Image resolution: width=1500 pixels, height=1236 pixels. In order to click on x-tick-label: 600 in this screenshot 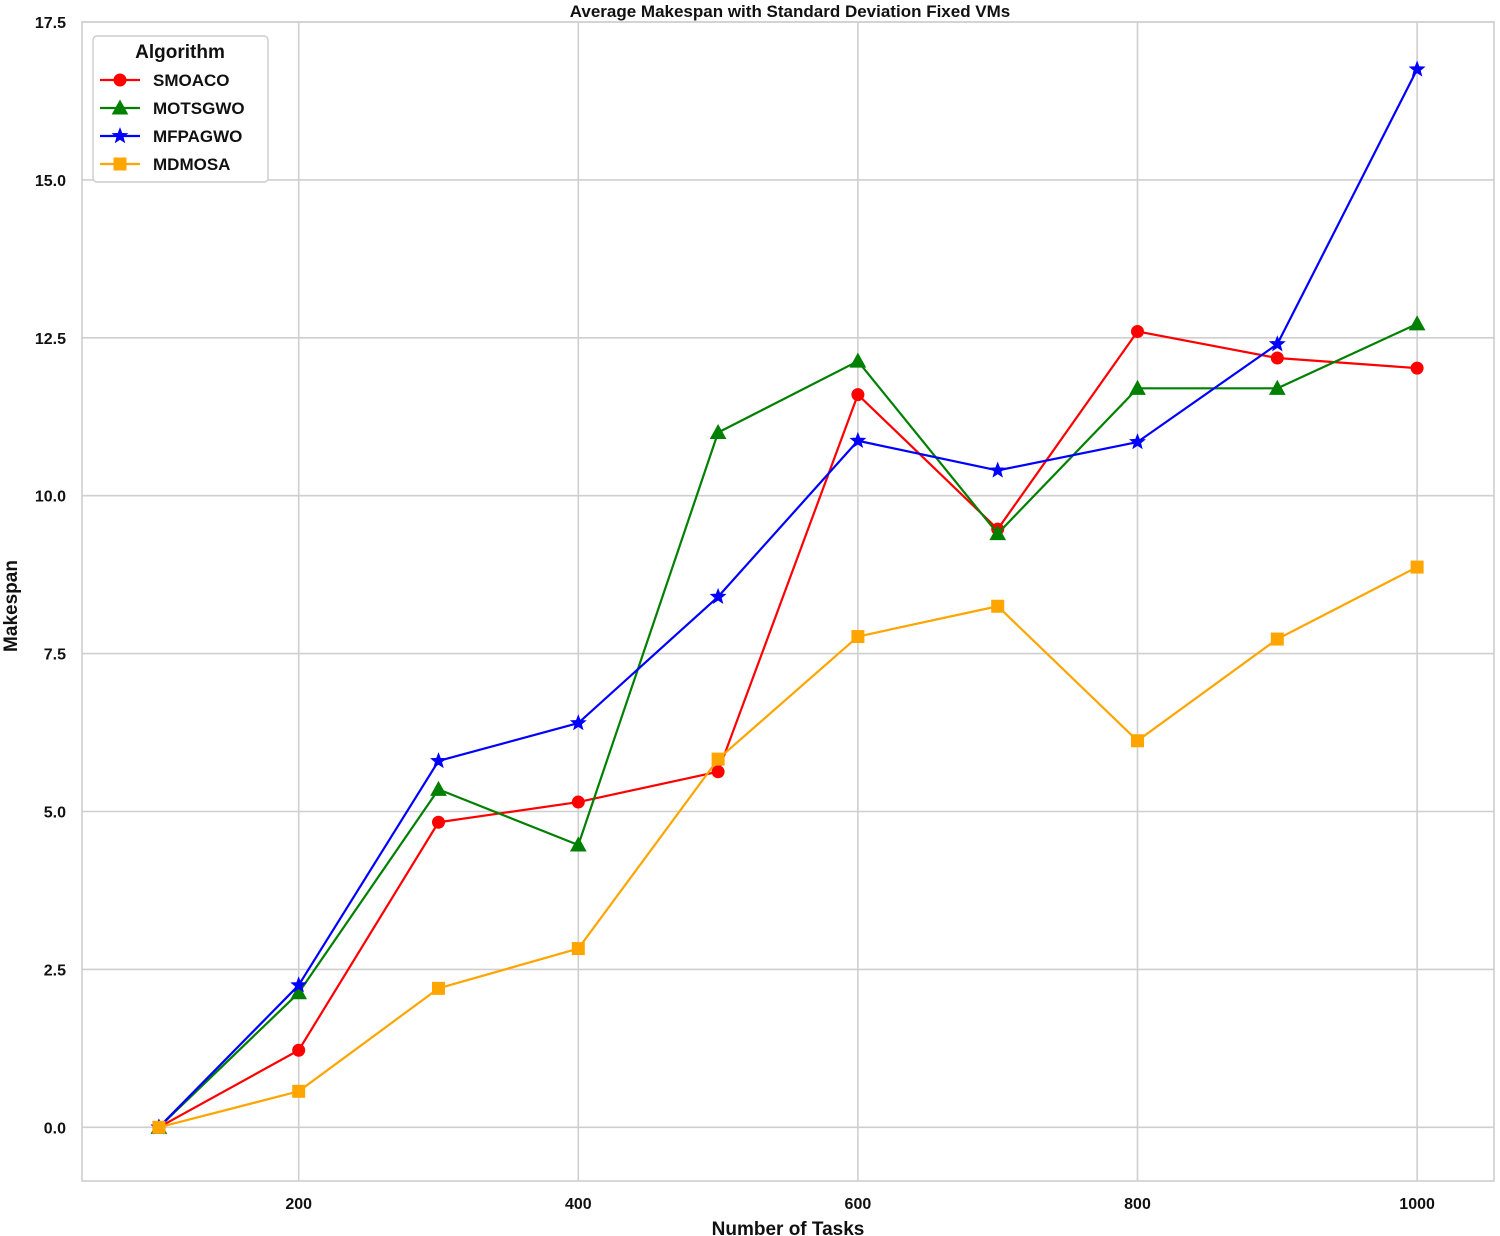, I will do `click(858, 1204)`.